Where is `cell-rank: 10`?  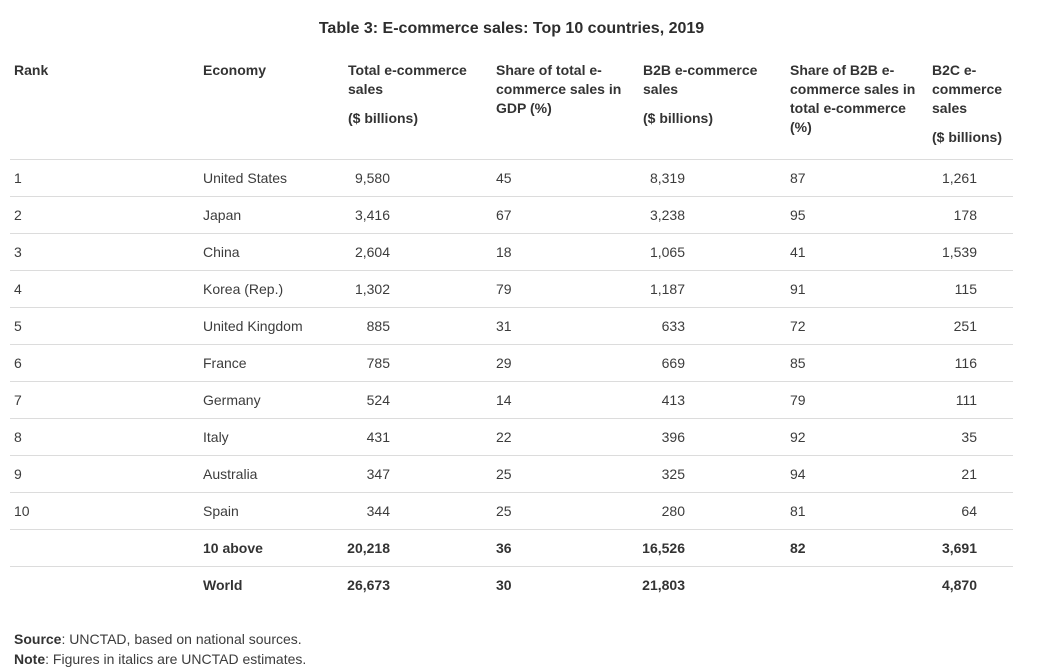 cell-rank: 10 is located at coordinates (104, 511).